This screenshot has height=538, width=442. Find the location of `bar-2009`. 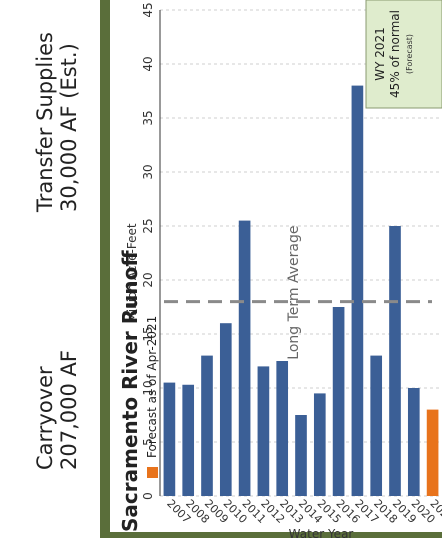

bar-2009 is located at coordinates (207, 425).